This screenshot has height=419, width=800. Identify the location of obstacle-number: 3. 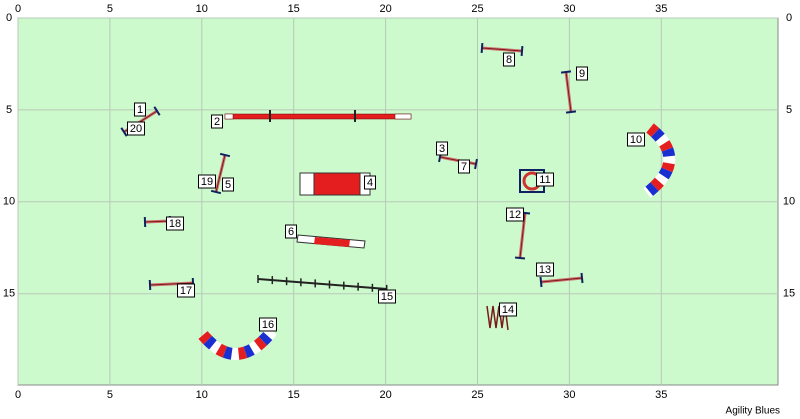
(442, 149).